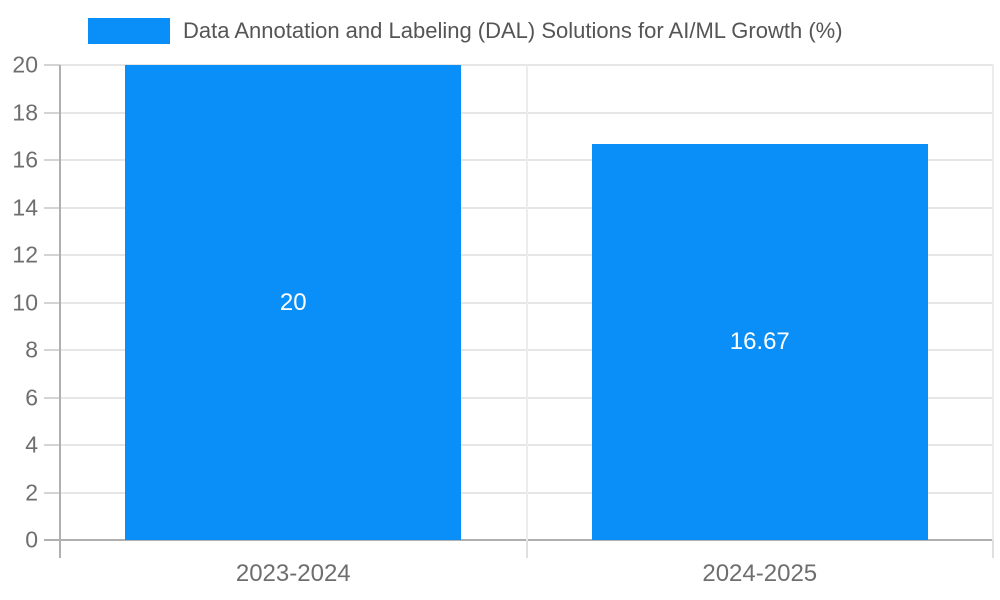 This screenshot has width=1000, height=600. What do you see at coordinates (31, 349) in the screenshot?
I see `y-axis-label: 8` at bounding box center [31, 349].